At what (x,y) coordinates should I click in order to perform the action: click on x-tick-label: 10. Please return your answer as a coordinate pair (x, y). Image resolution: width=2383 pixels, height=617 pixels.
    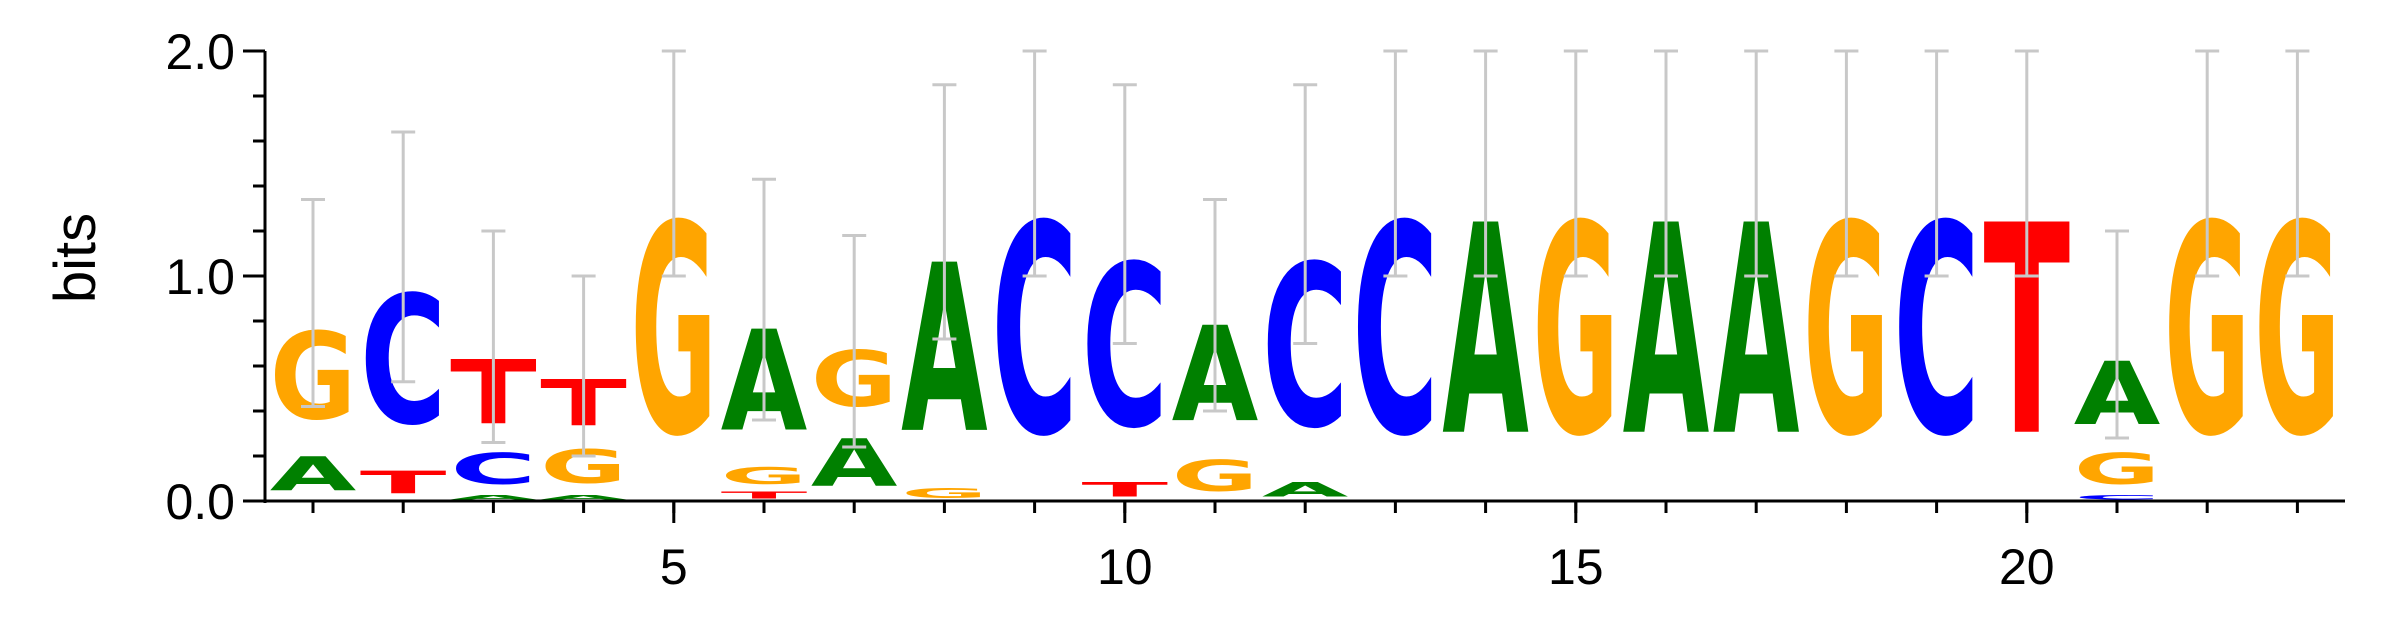
    Looking at the image, I should click on (1125, 567).